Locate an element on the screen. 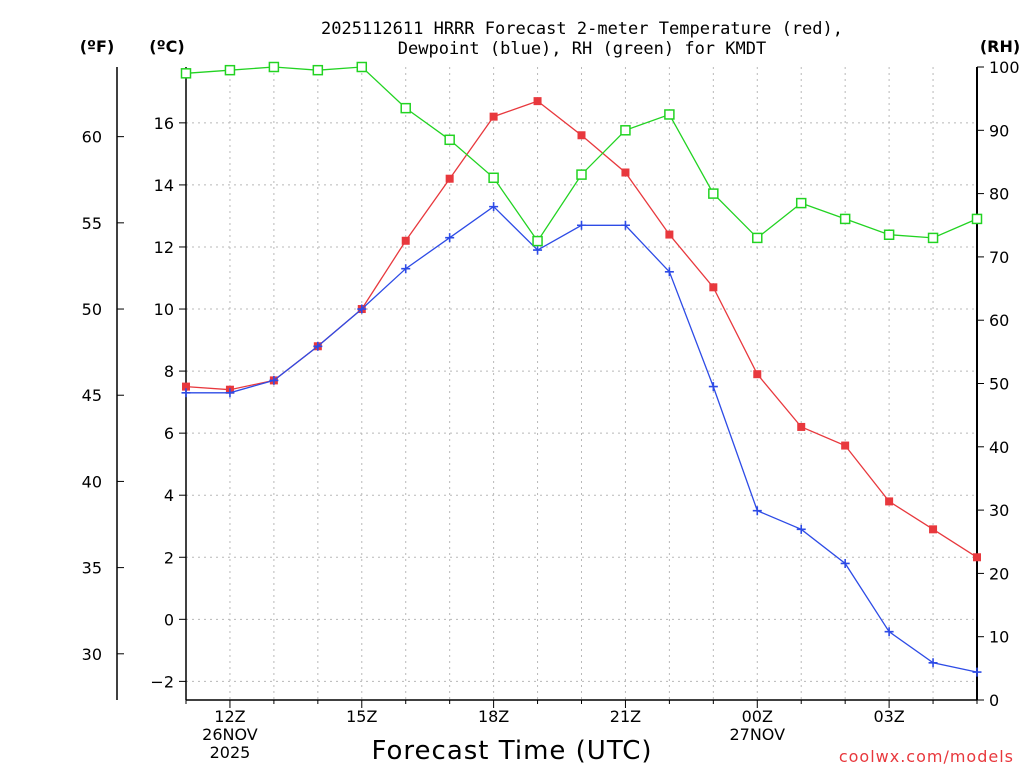  fahrenheit-tick-label: 60 is located at coordinates (92, 137).